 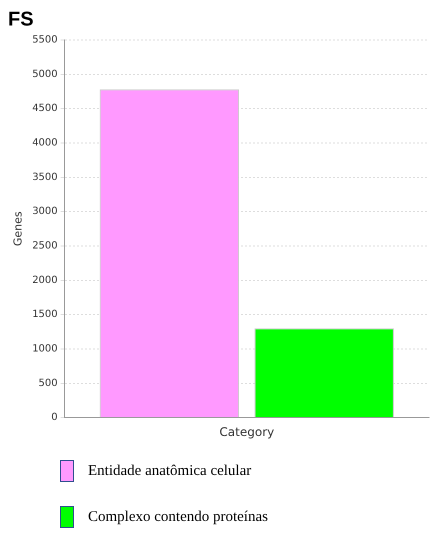 I want to click on legend-label: Complexo contendo proteínas, so click(x=178, y=517).